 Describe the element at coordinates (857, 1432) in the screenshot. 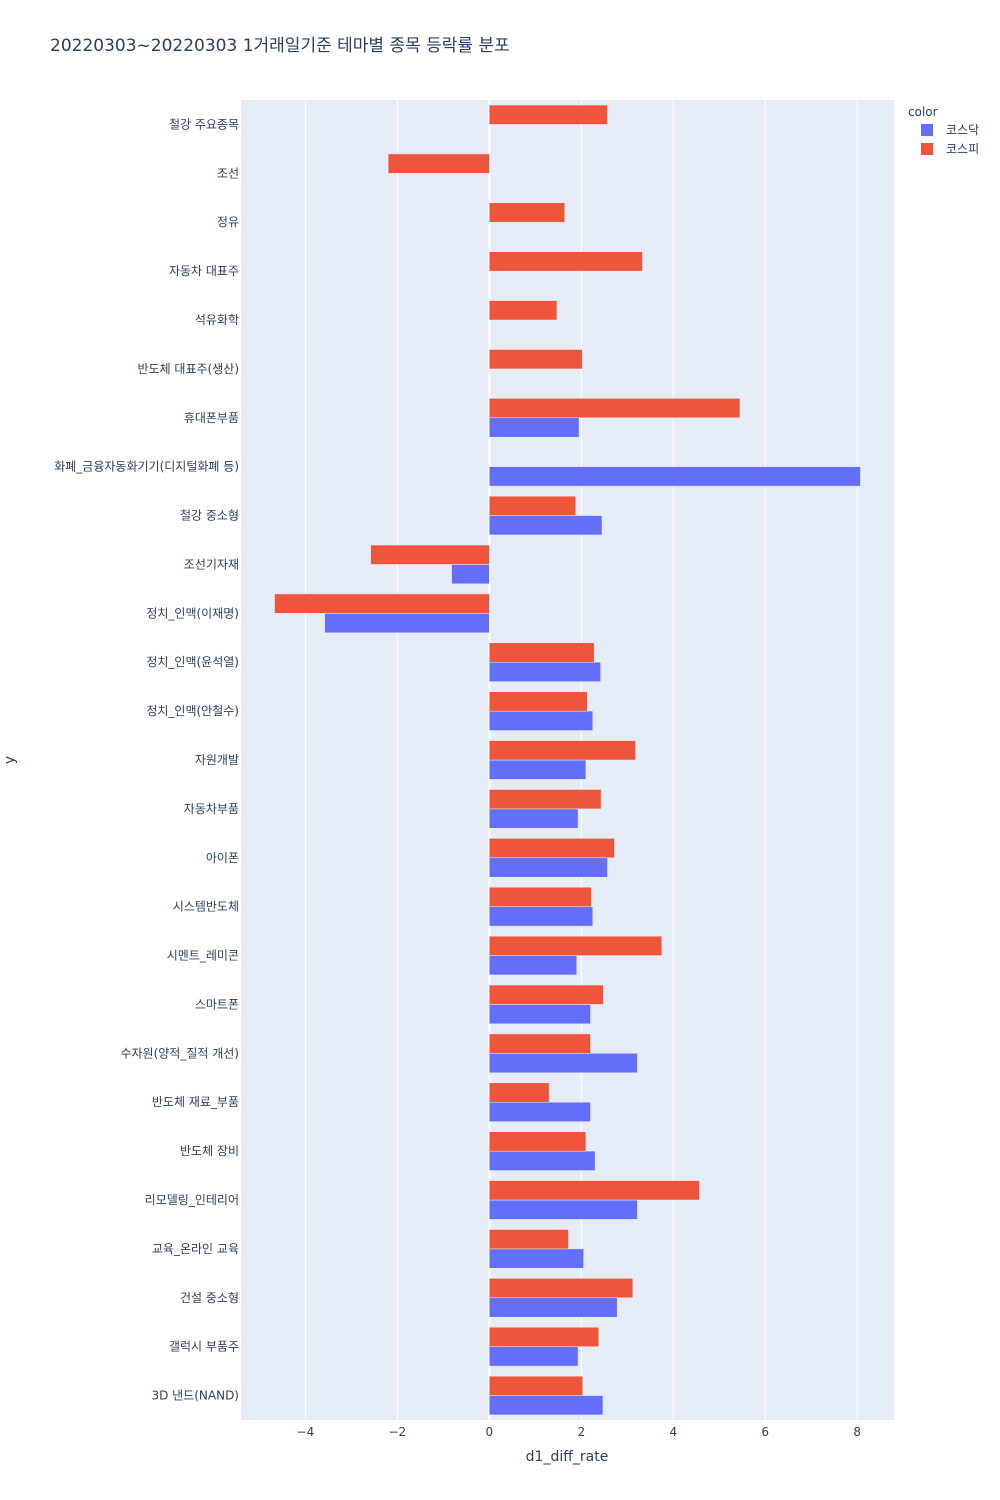

I see `x-tick-label: 8` at that location.